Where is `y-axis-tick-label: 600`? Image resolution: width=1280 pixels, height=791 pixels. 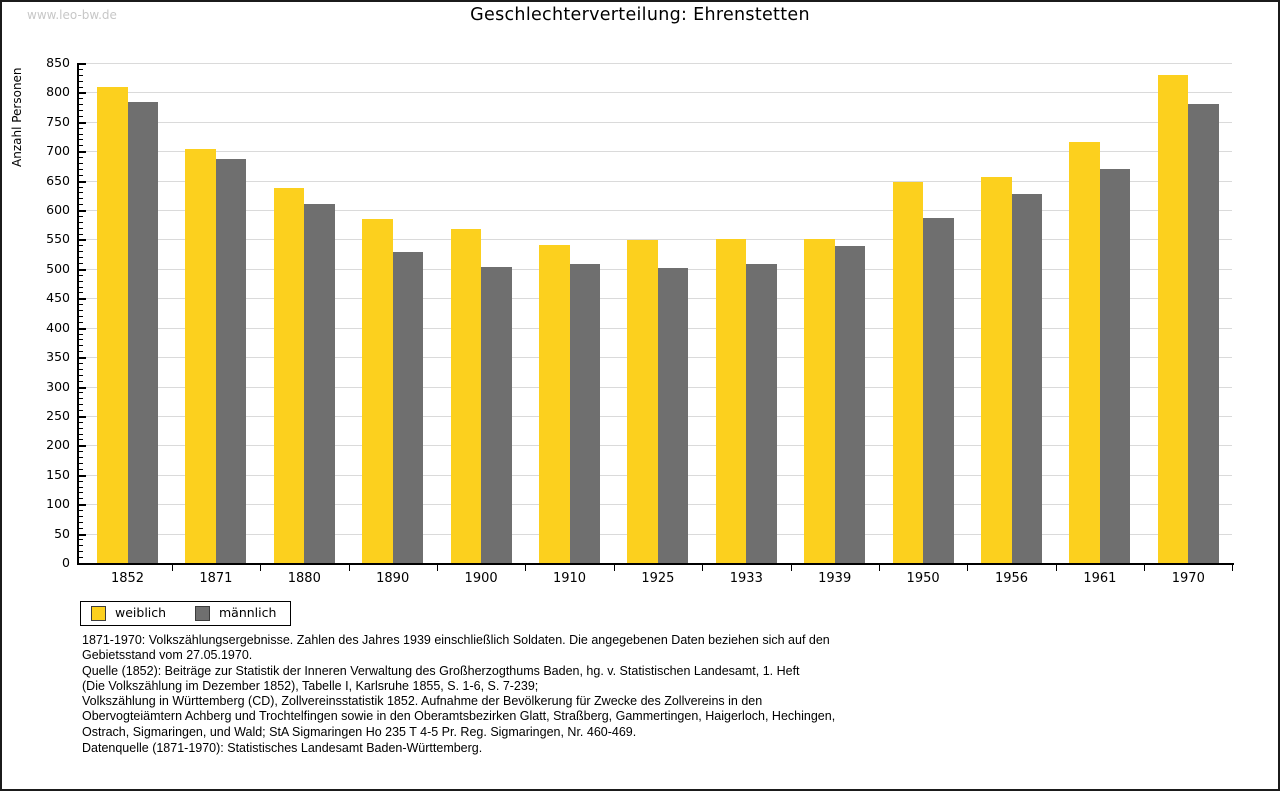 y-axis-tick-label: 600 is located at coordinates (58, 210).